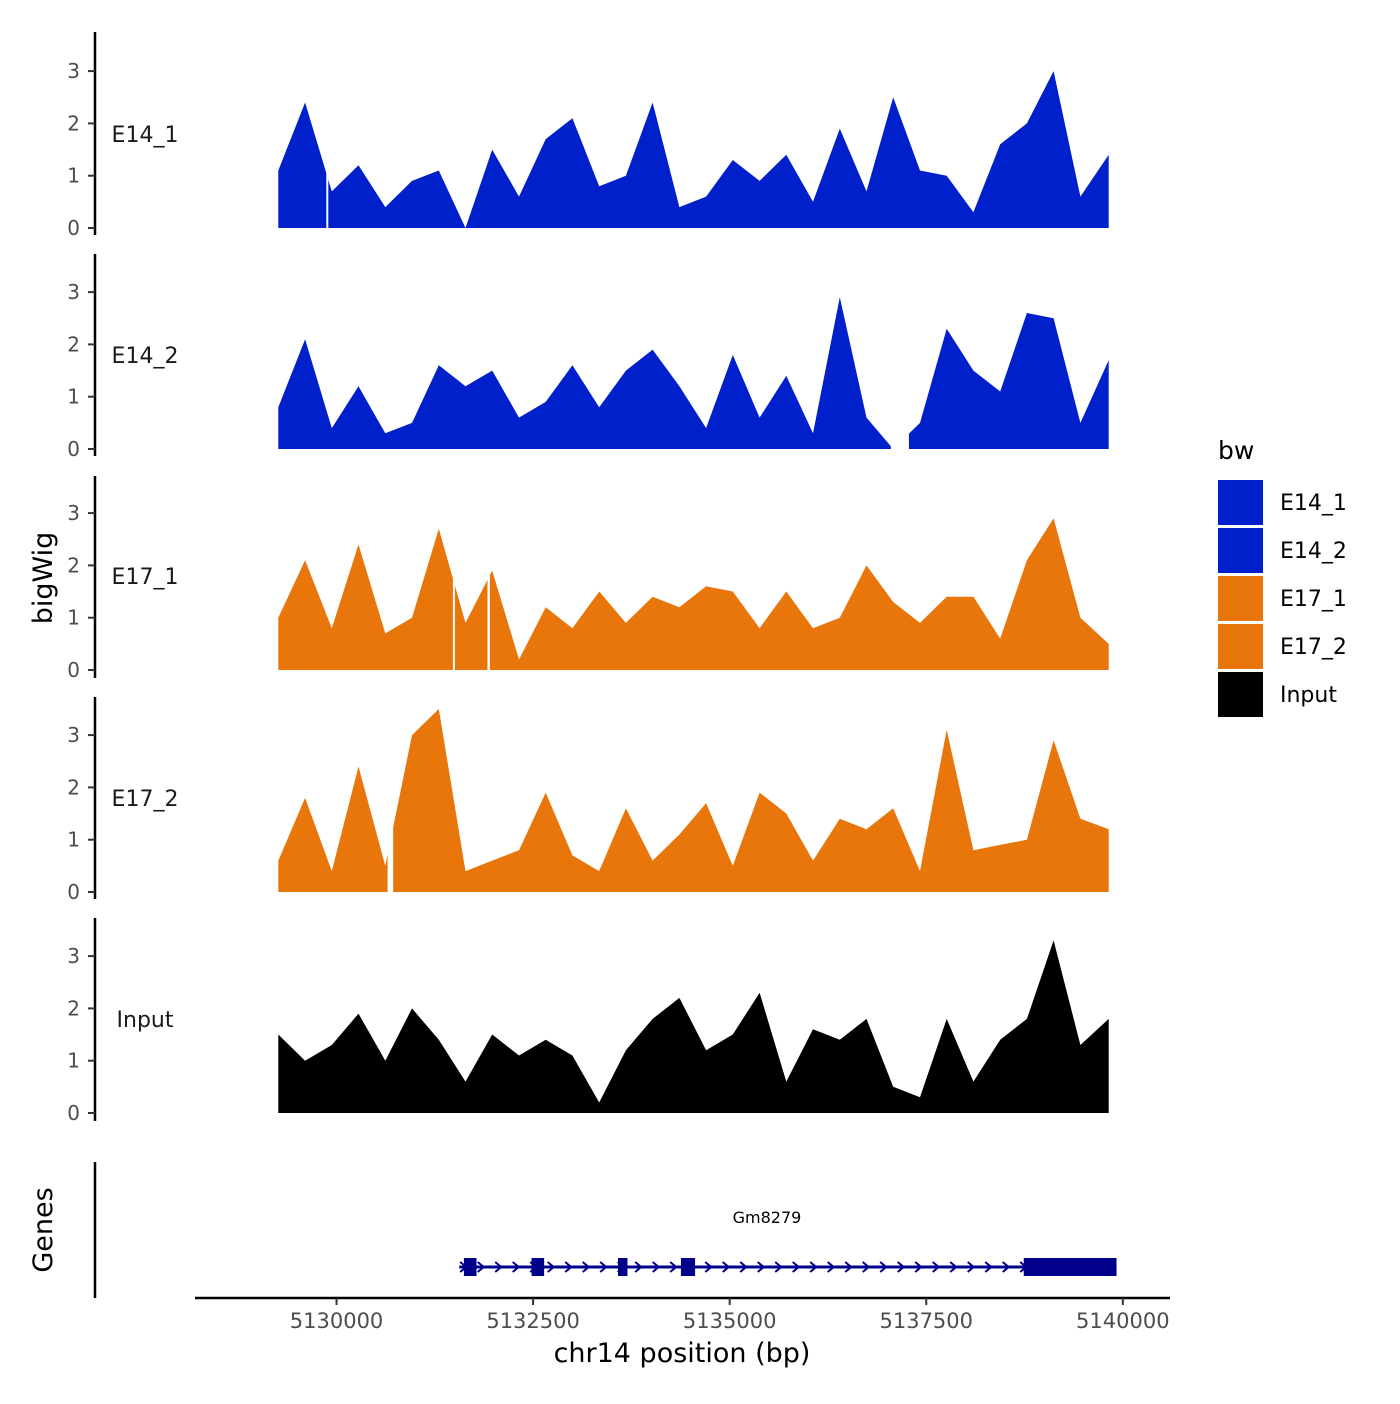 Image resolution: width=1400 pixels, height=1404 pixels. Describe the element at coordinates (926, 1321) in the screenshot. I see `x-tick-label: 5137500` at that location.